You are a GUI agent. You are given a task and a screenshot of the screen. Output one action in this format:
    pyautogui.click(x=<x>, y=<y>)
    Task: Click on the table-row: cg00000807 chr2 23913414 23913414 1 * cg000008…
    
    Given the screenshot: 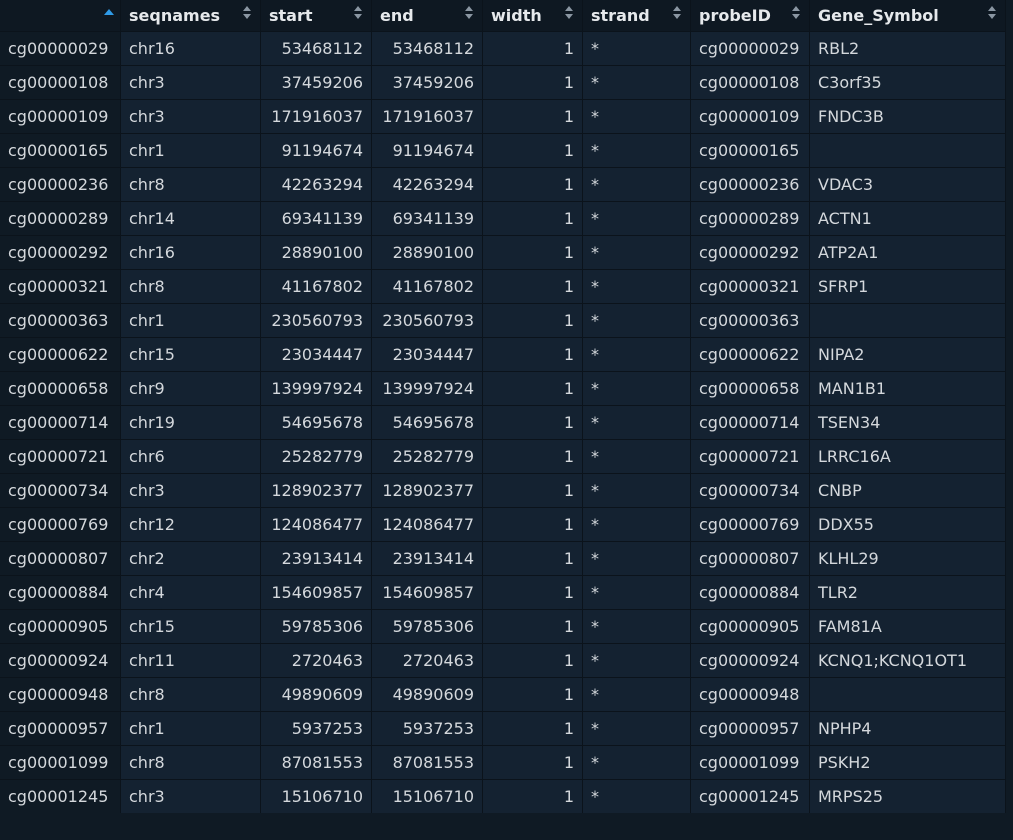 What is the action you would take?
    pyautogui.click(x=503, y=558)
    